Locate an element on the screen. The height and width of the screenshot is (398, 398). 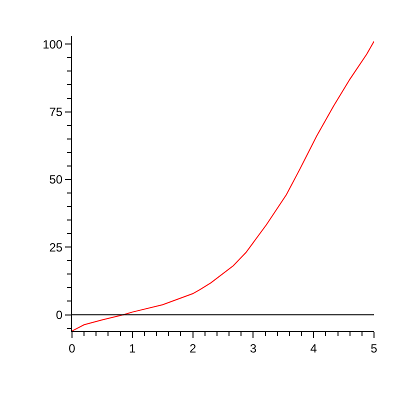
x-tick-label: 1 is located at coordinates (132, 348).